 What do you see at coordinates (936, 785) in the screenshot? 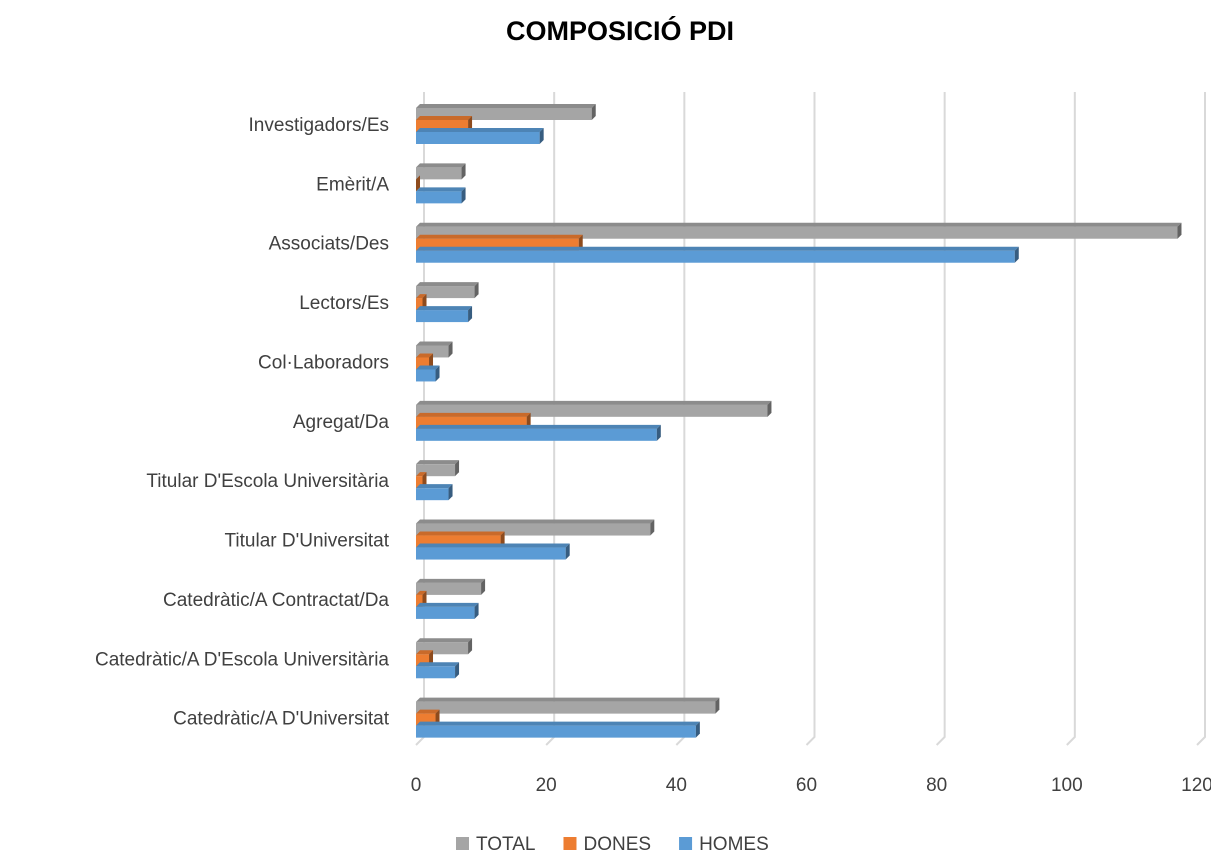
I see `x-tick-label: 80` at bounding box center [936, 785].